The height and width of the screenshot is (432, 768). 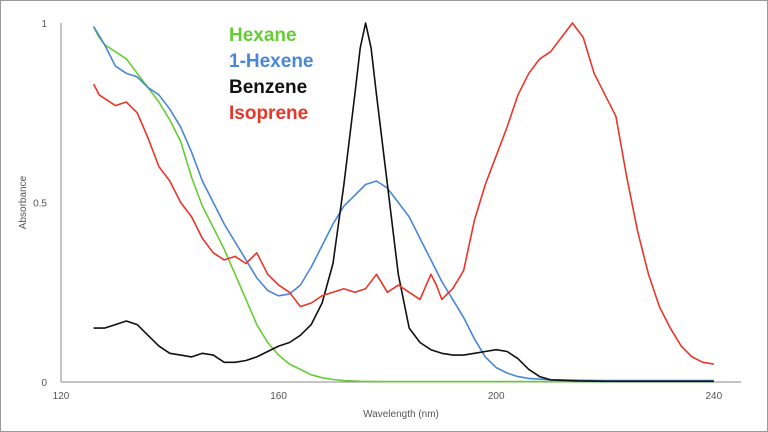 What do you see at coordinates (268, 113) in the screenshot?
I see `legend-entry-isoprene: Isoprene` at bounding box center [268, 113].